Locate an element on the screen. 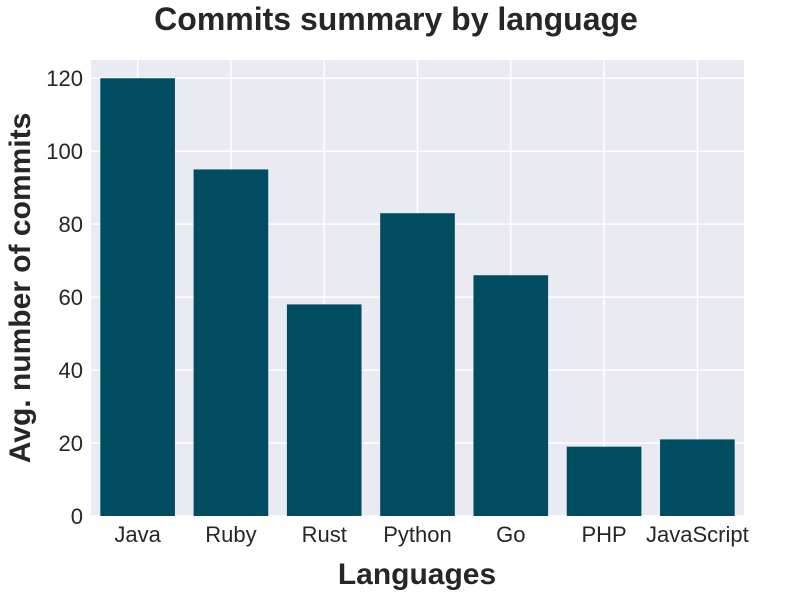 The image size is (793, 595). chart-title: Commits summary by language is located at coordinates (396, 19).